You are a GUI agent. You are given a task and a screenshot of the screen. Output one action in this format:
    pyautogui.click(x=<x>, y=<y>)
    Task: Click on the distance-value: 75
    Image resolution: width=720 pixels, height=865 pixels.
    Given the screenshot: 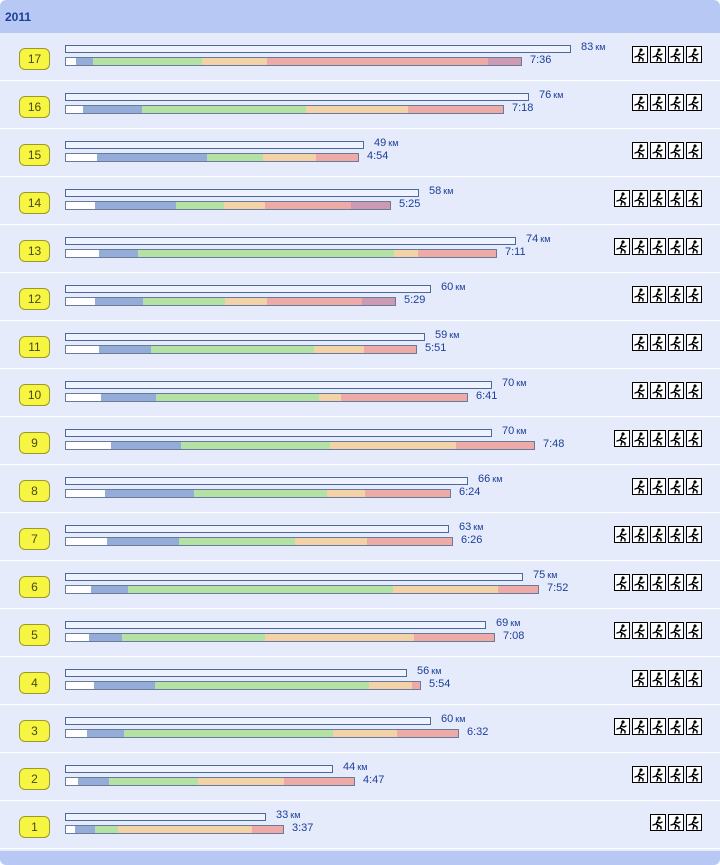 What is the action you would take?
    pyautogui.click(x=539, y=575)
    